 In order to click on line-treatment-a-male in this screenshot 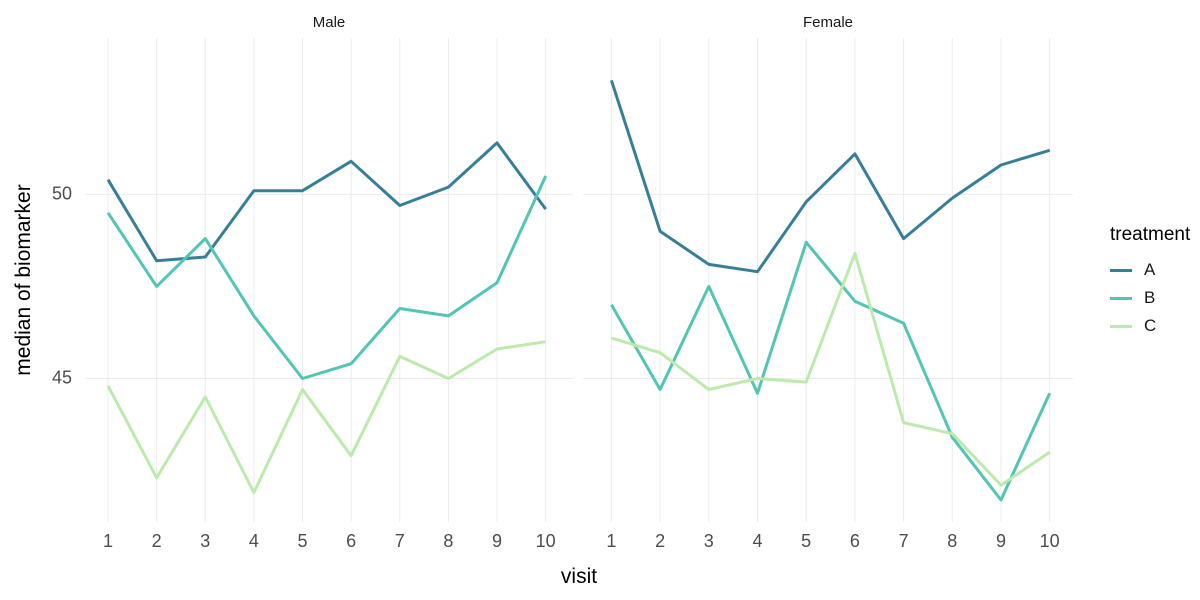, I will do `click(326, 202)`.